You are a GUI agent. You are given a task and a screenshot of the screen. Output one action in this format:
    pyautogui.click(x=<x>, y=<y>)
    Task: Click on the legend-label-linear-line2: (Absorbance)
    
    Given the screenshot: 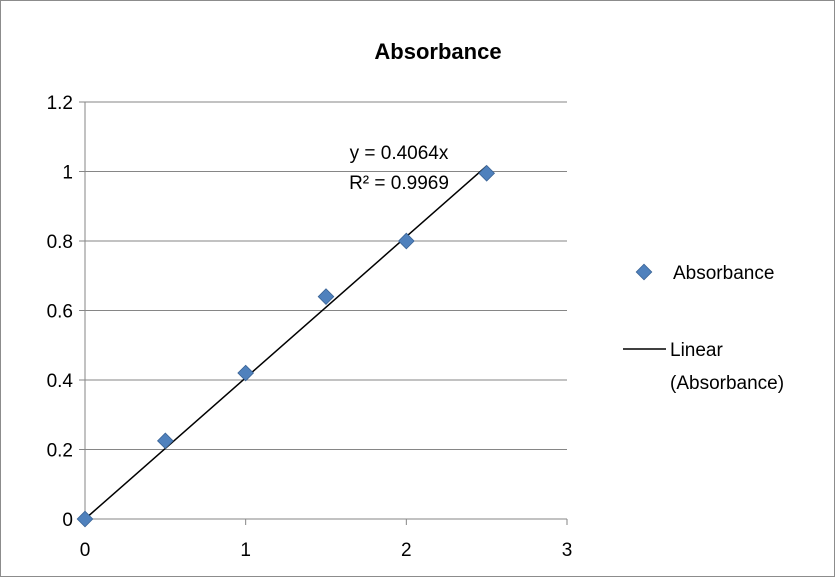 What is the action you would take?
    pyautogui.click(x=727, y=383)
    